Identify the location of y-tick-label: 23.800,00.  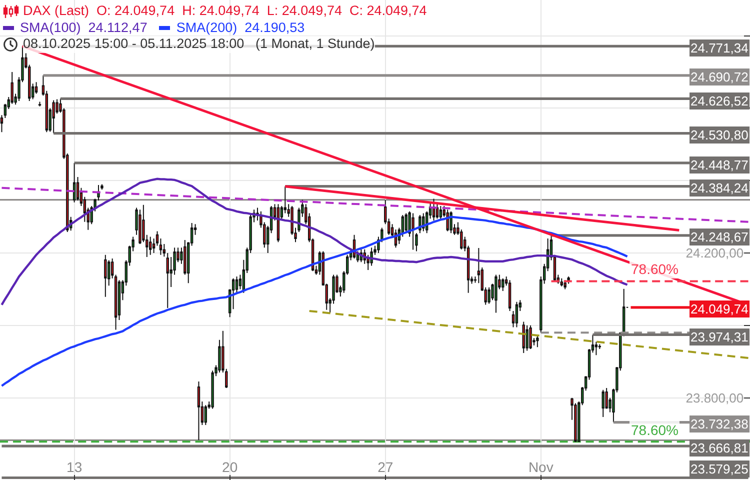
(715, 398).